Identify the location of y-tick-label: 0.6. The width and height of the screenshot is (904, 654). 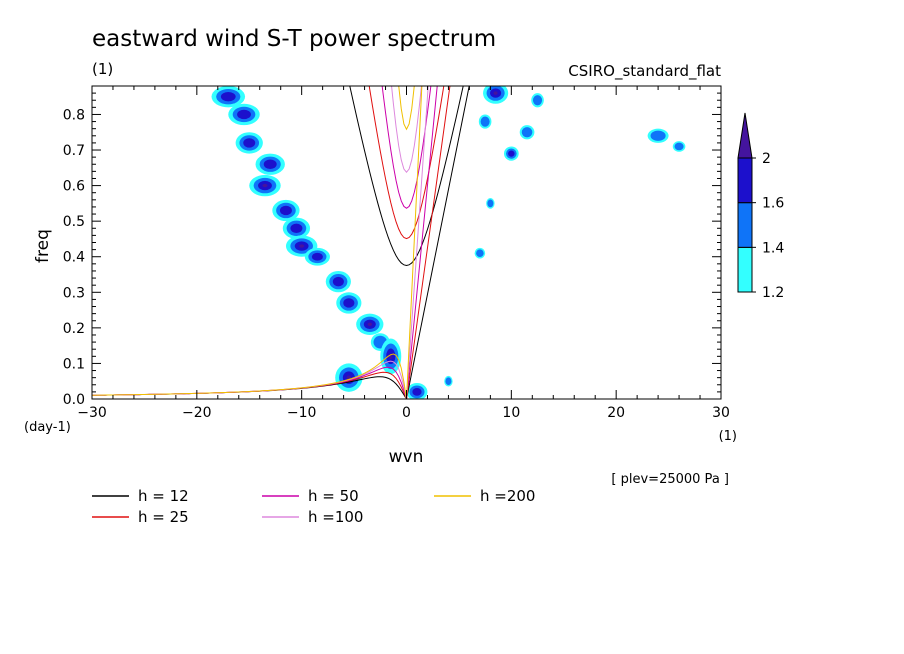
(74, 187).